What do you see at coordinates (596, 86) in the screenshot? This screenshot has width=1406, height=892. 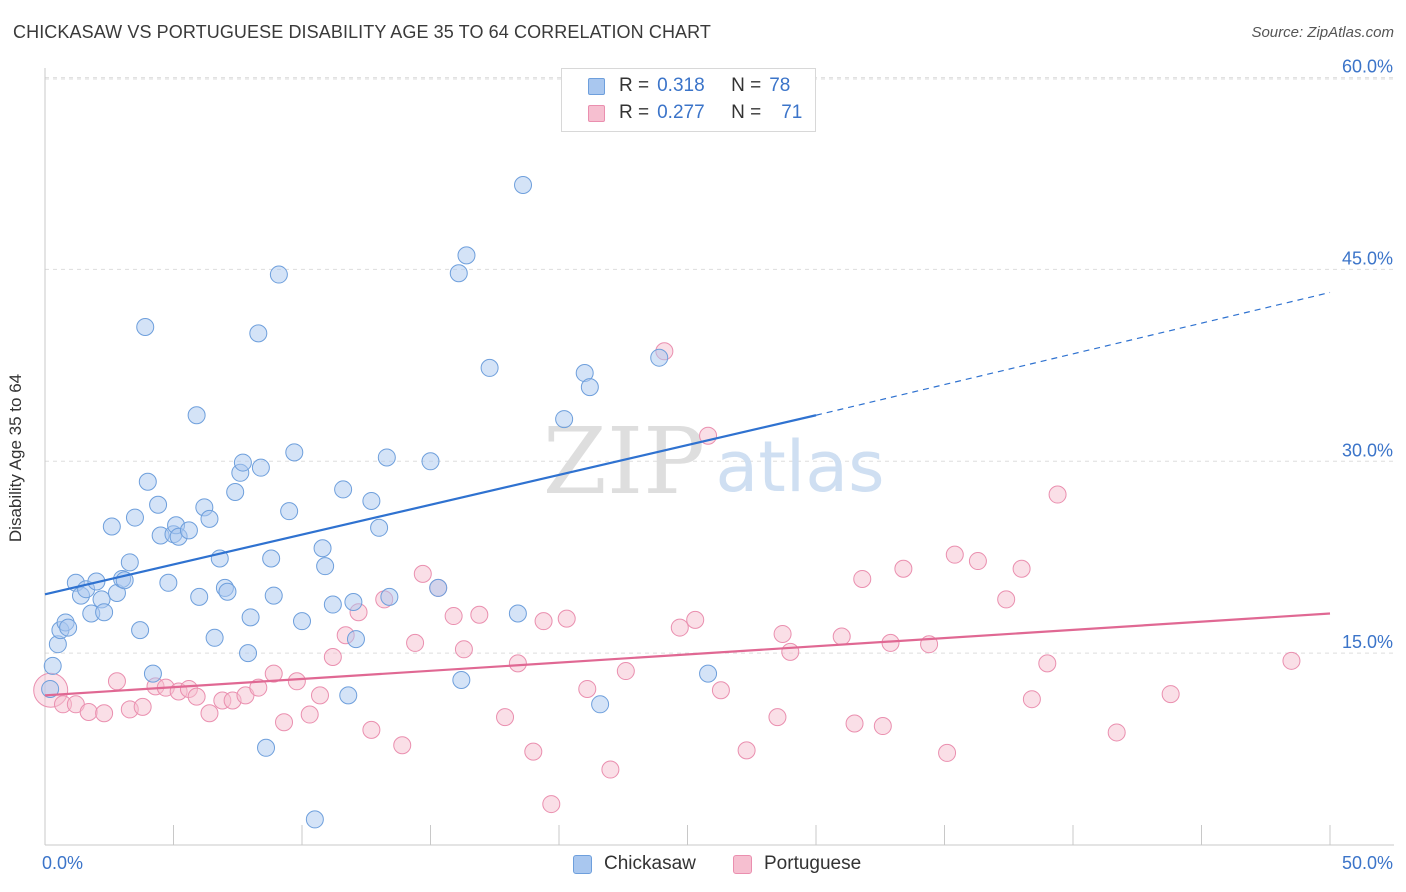 I see `chickasaw-swatch` at bounding box center [596, 86].